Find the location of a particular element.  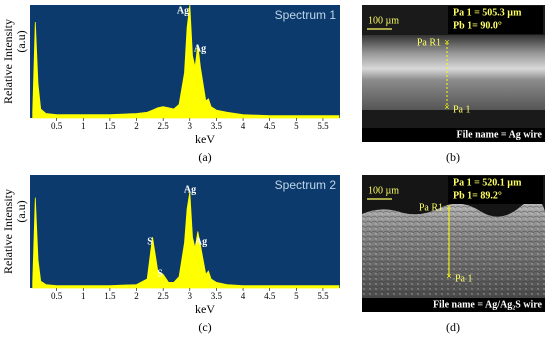

spectrum-title: Spectrum 1 is located at coordinates (306, 15).